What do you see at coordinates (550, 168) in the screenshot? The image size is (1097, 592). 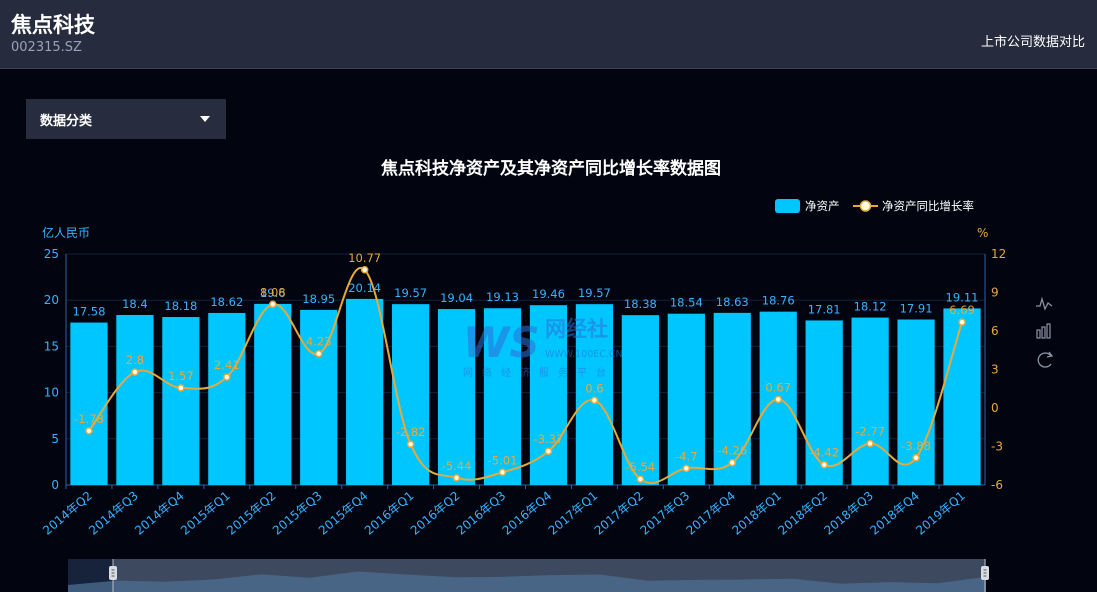 I see `chart-title: 焦点科技净资产及其净资产同比增长率数据图` at bounding box center [550, 168].